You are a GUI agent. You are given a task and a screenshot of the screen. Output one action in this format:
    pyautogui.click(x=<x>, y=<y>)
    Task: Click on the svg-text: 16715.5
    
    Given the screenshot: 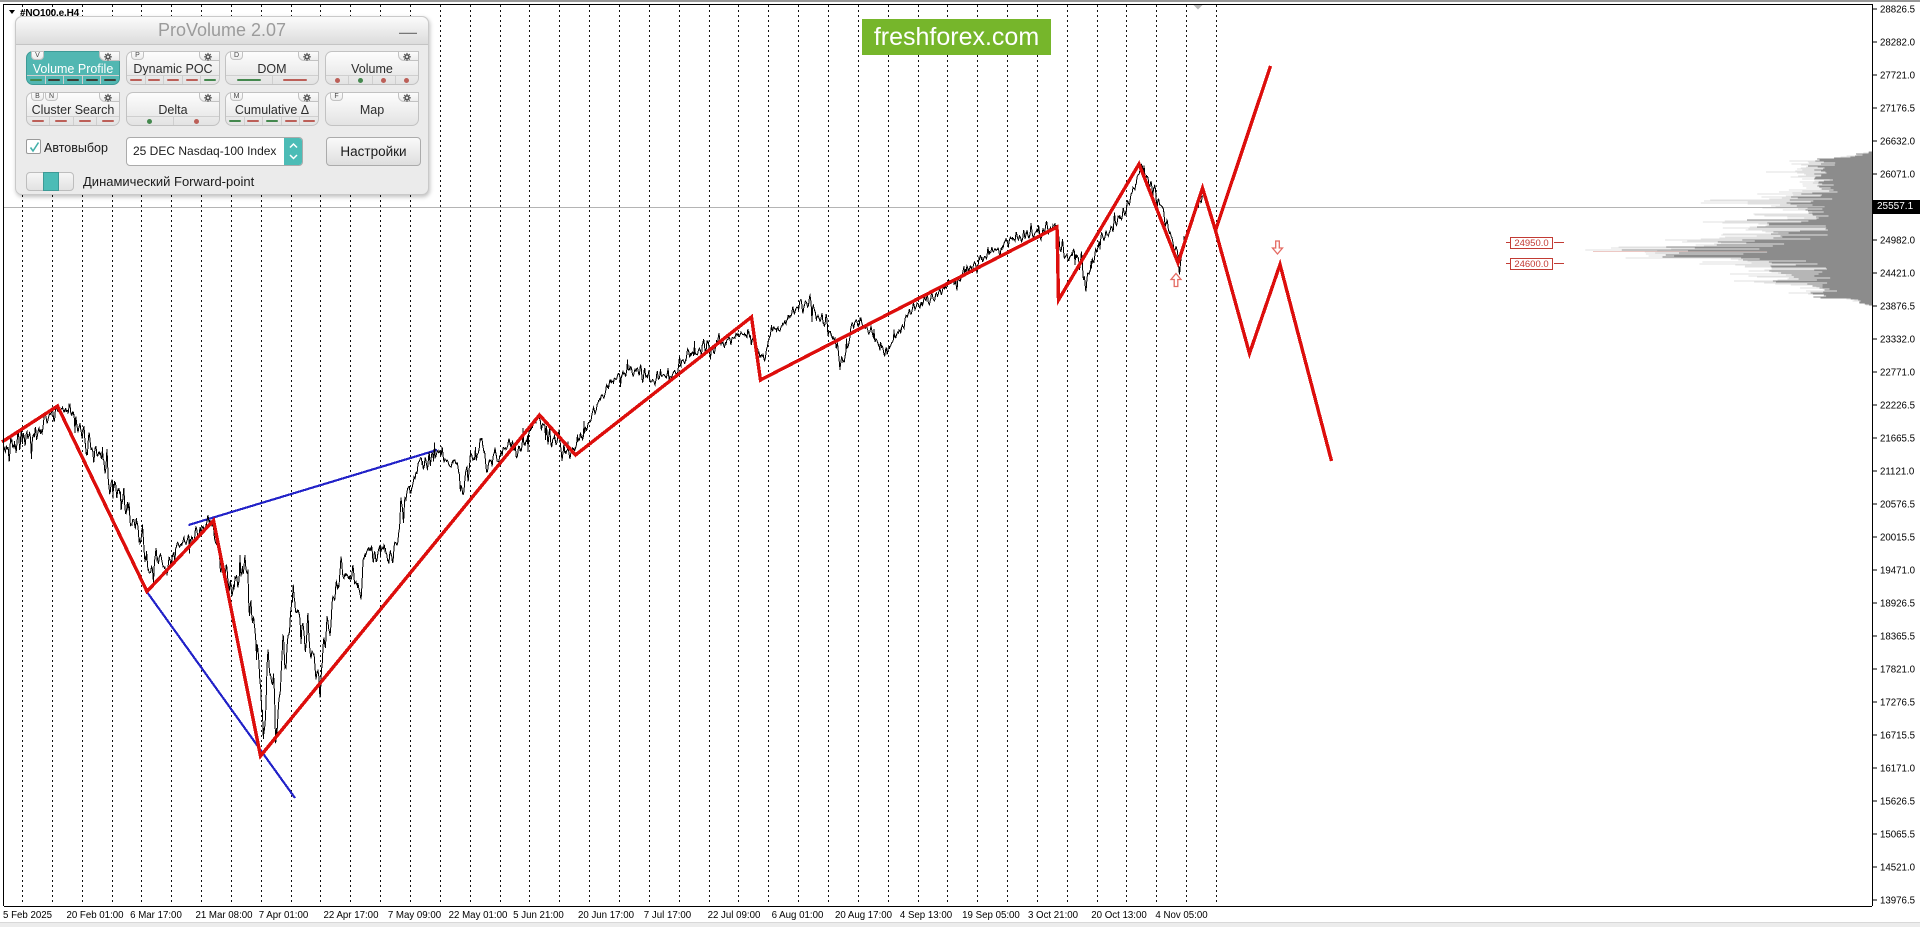 What is the action you would take?
    pyautogui.click(x=1897, y=736)
    